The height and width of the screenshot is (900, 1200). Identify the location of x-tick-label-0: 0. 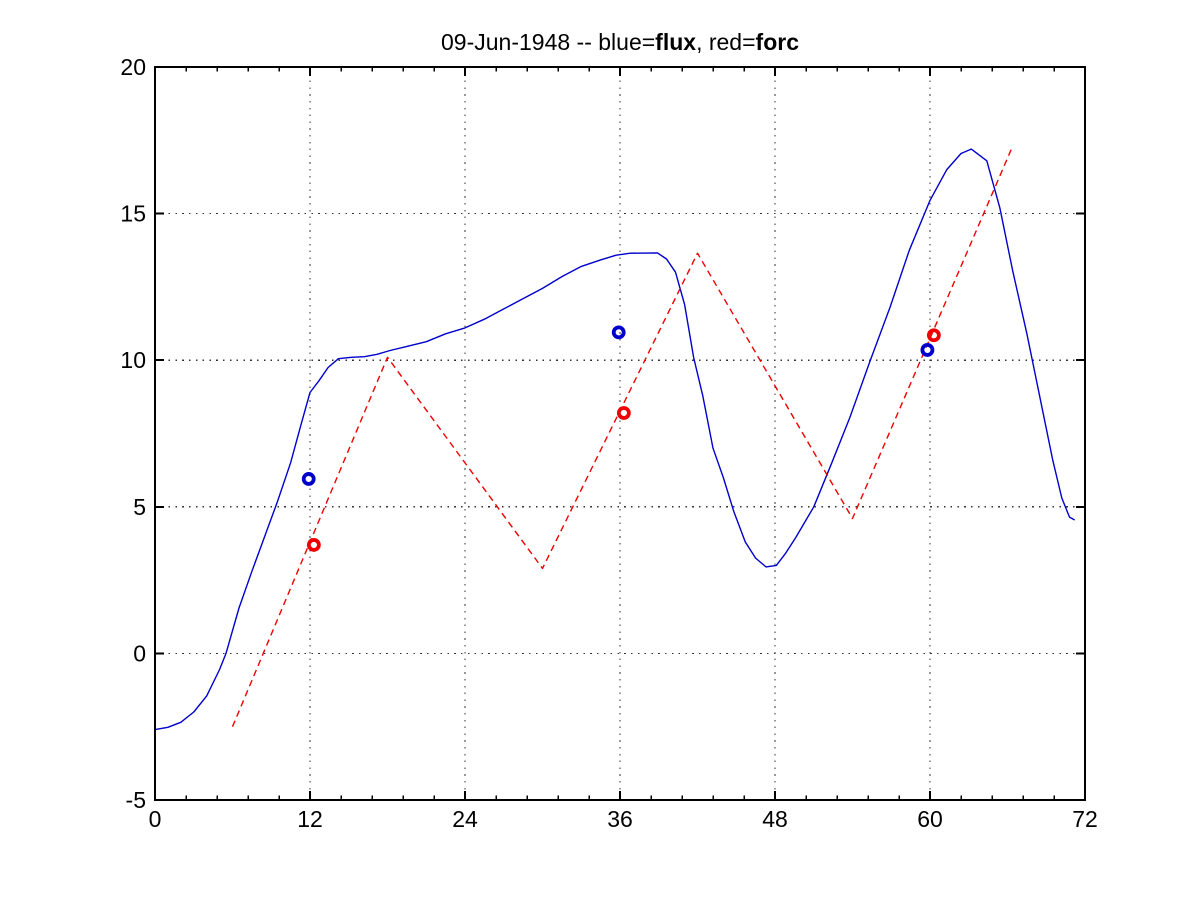
(155, 819).